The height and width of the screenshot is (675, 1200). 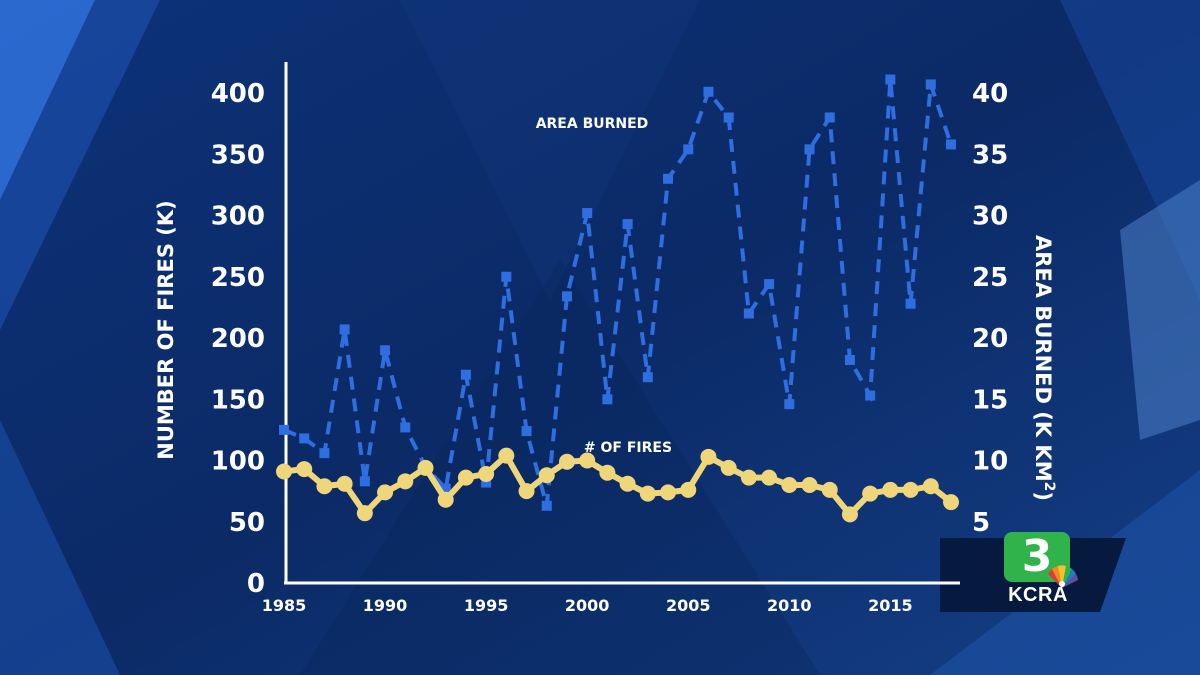 What do you see at coordinates (1042, 572) in the screenshot?
I see `kcra-logo: 3 KCRA` at bounding box center [1042, 572].